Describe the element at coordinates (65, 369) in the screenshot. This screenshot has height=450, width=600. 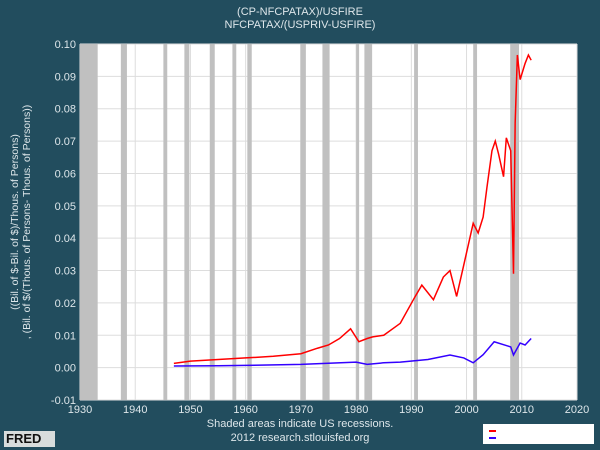
I see `y-tick-label: 0.00` at that location.